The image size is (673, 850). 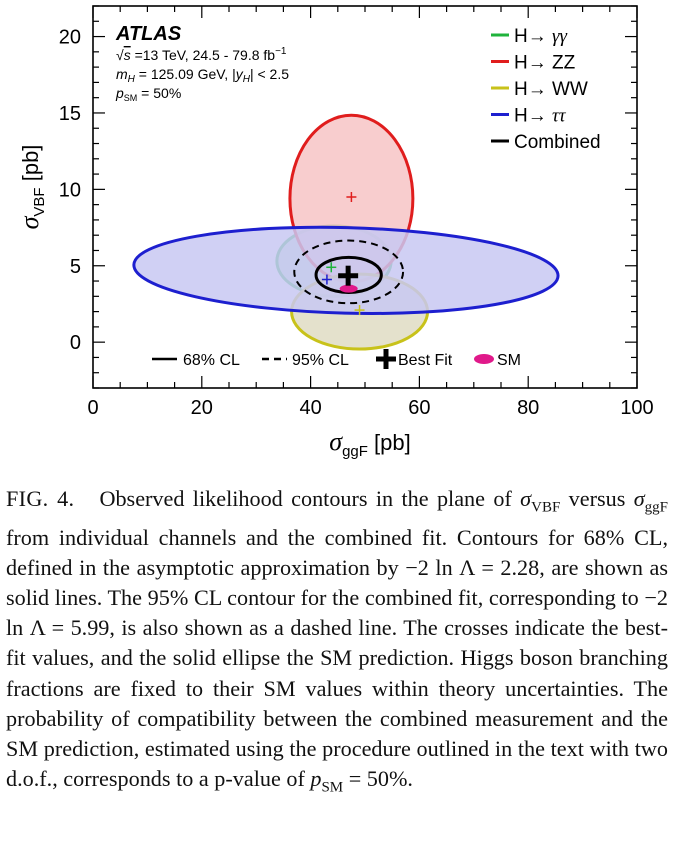 I want to click on contour-95-combined, so click(x=349, y=272).